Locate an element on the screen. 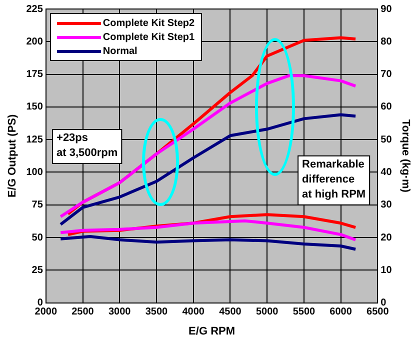  annotation: Remarkable difference at high RPM is located at coordinates (334, 179).